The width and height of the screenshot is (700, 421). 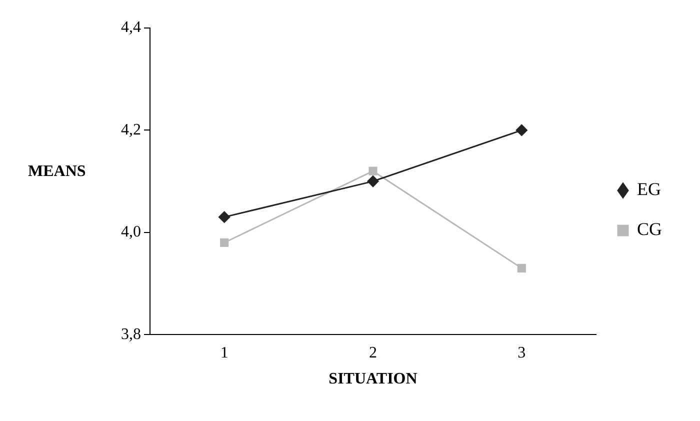 I want to click on legend-label: EG, so click(x=648, y=189).